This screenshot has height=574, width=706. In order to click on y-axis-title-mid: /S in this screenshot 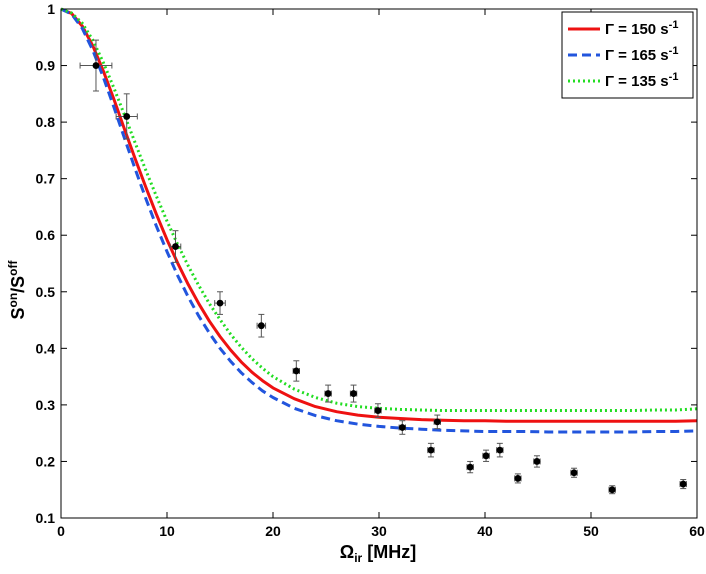, I will do `click(18, 284)`.